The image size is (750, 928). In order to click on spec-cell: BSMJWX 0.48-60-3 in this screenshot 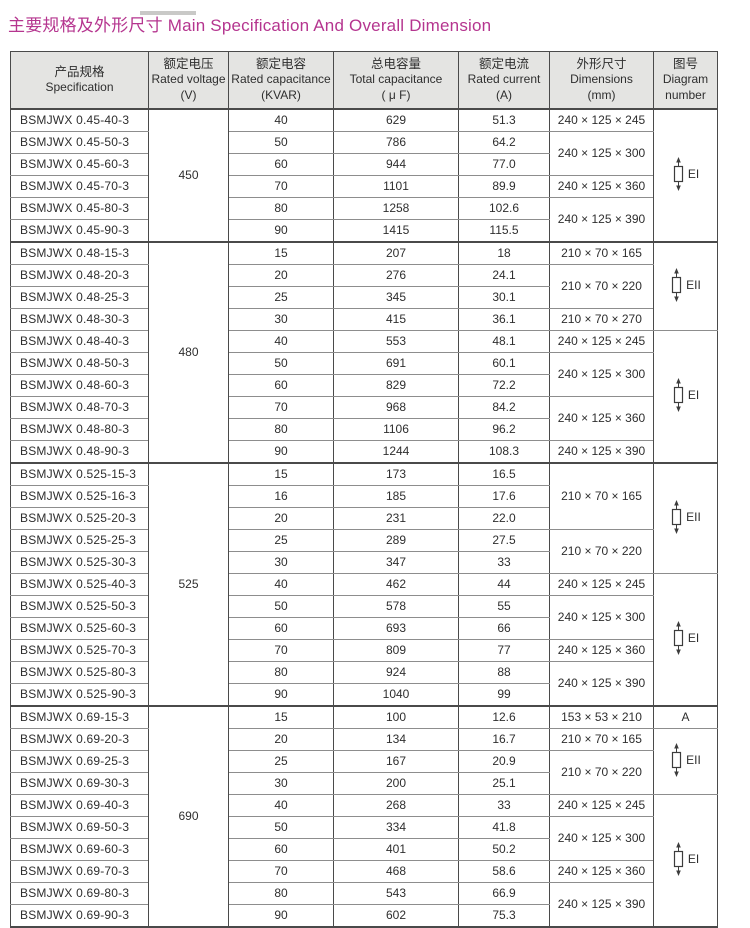, I will do `click(79, 386)`.